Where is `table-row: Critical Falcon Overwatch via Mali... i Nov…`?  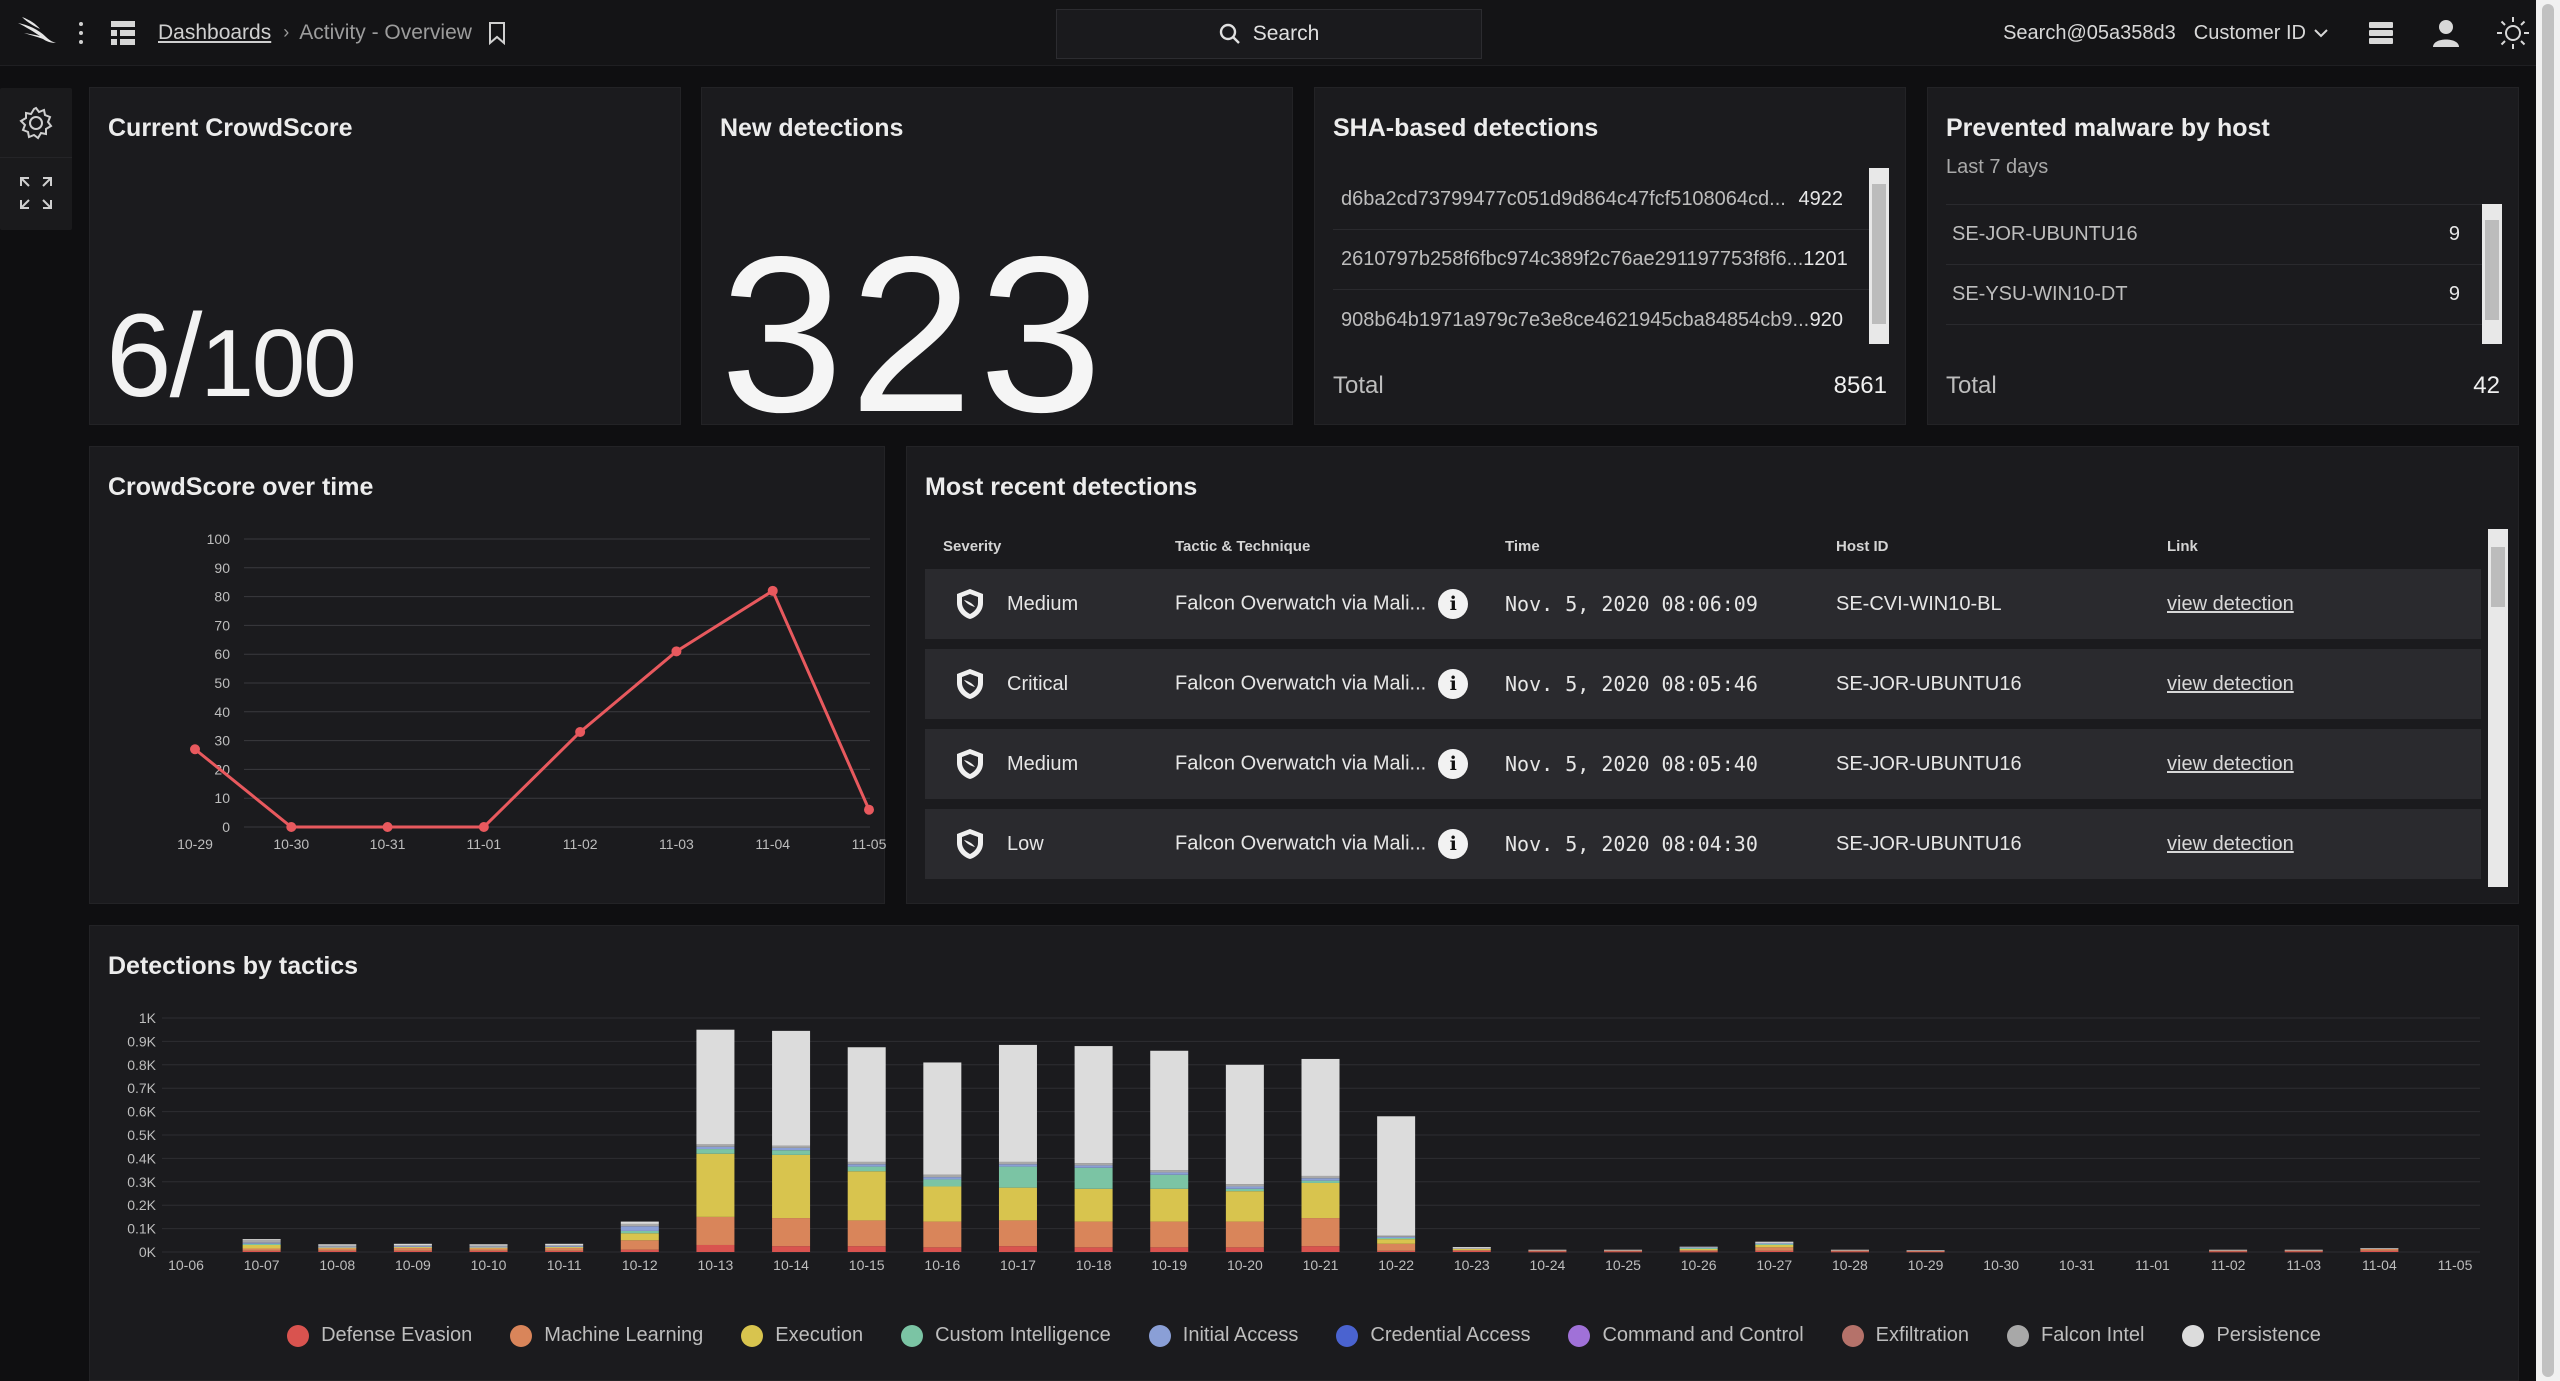 table-row: Critical Falcon Overwatch via Mali... i Nov… is located at coordinates (1703, 684).